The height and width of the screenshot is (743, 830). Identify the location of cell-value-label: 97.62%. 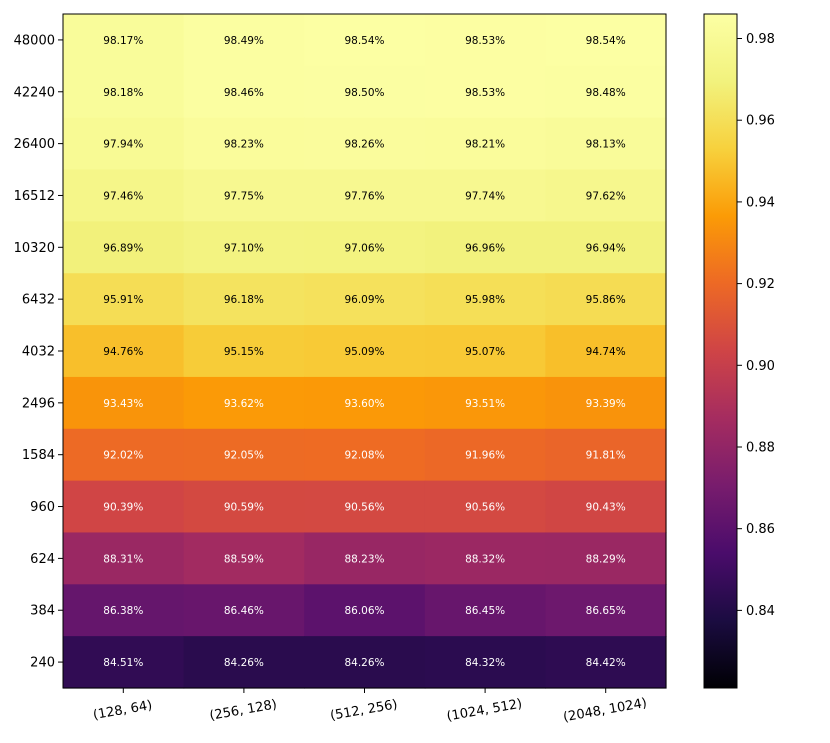
(606, 196).